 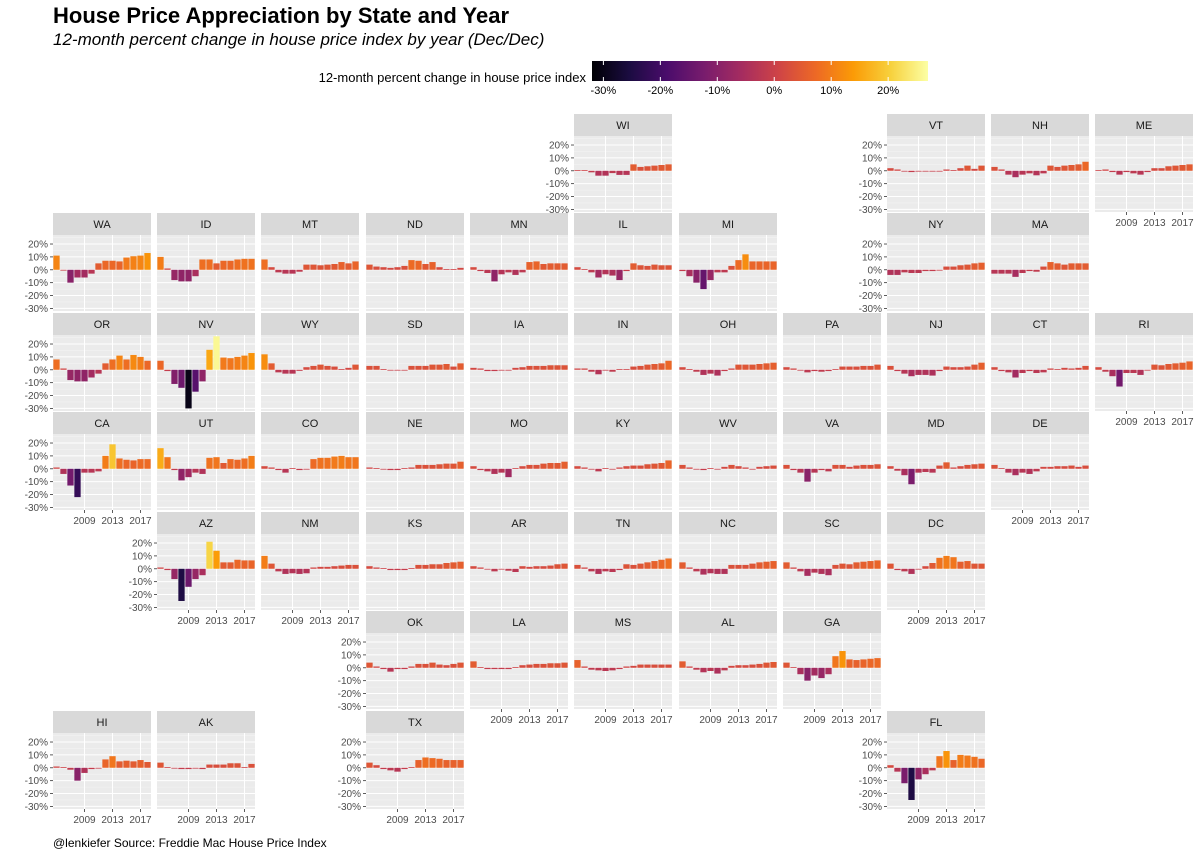 What do you see at coordinates (623, 523) in the screenshot?
I see `facet-strip` at bounding box center [623, 523].